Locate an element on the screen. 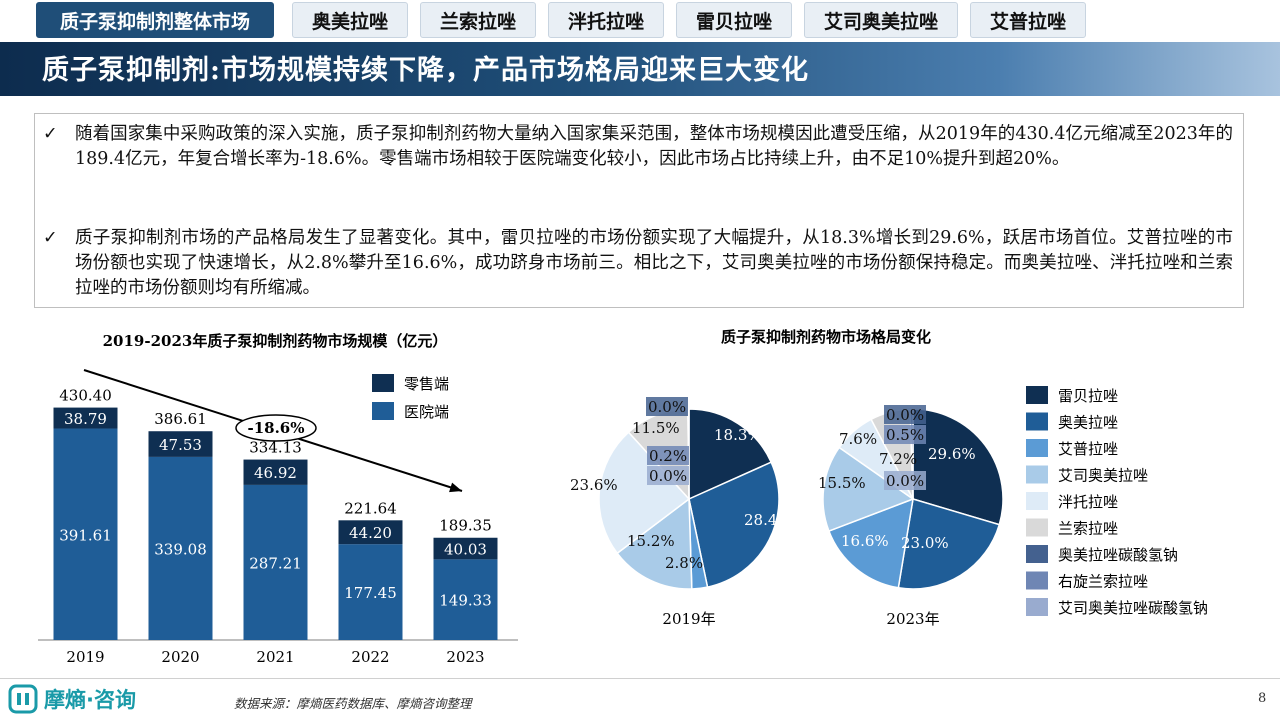 The height and width of the screenshot is (720, 1280). legend-label: 奥美拉唑 is located at coordinates (1088, 423).